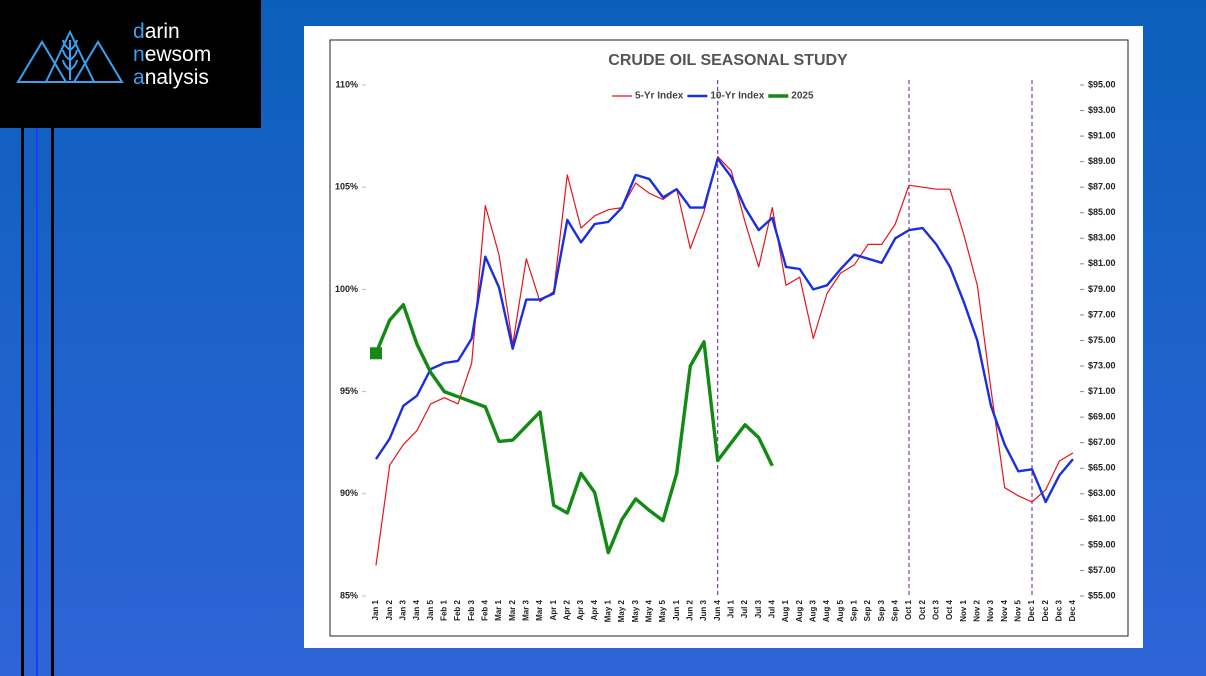 The height and width of the screenshot is (676, 1206). What do you see at coordinates (376, 353) in the screenshot?
I see `point-marker` at bounding box center [376, 353].